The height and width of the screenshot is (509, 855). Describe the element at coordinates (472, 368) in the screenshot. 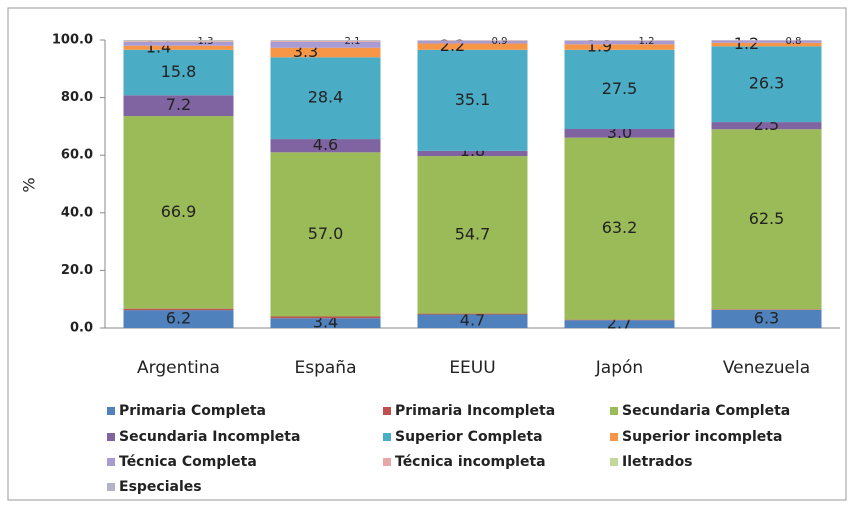

I see `x-tick-label: EEUU` at that location.